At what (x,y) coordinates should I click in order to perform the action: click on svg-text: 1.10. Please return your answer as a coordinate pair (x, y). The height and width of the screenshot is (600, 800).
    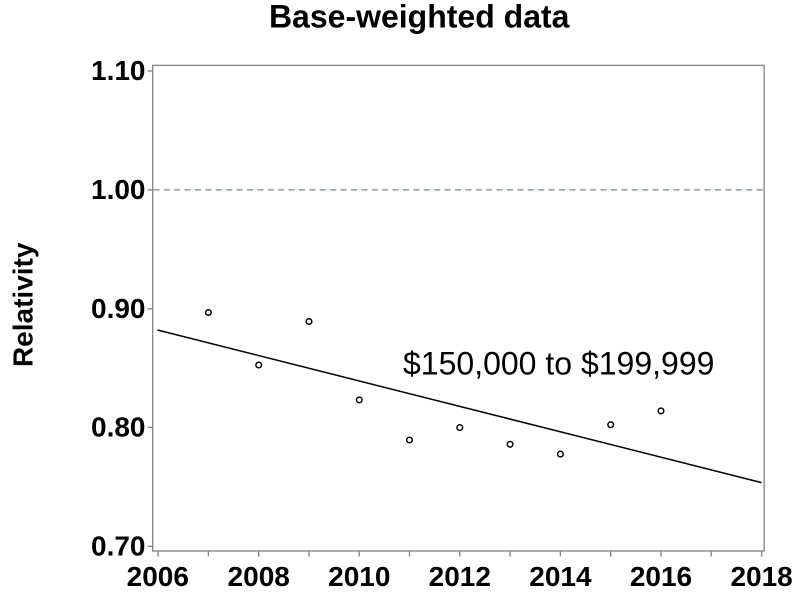
    Looking at the image, I should click on (118, 70).